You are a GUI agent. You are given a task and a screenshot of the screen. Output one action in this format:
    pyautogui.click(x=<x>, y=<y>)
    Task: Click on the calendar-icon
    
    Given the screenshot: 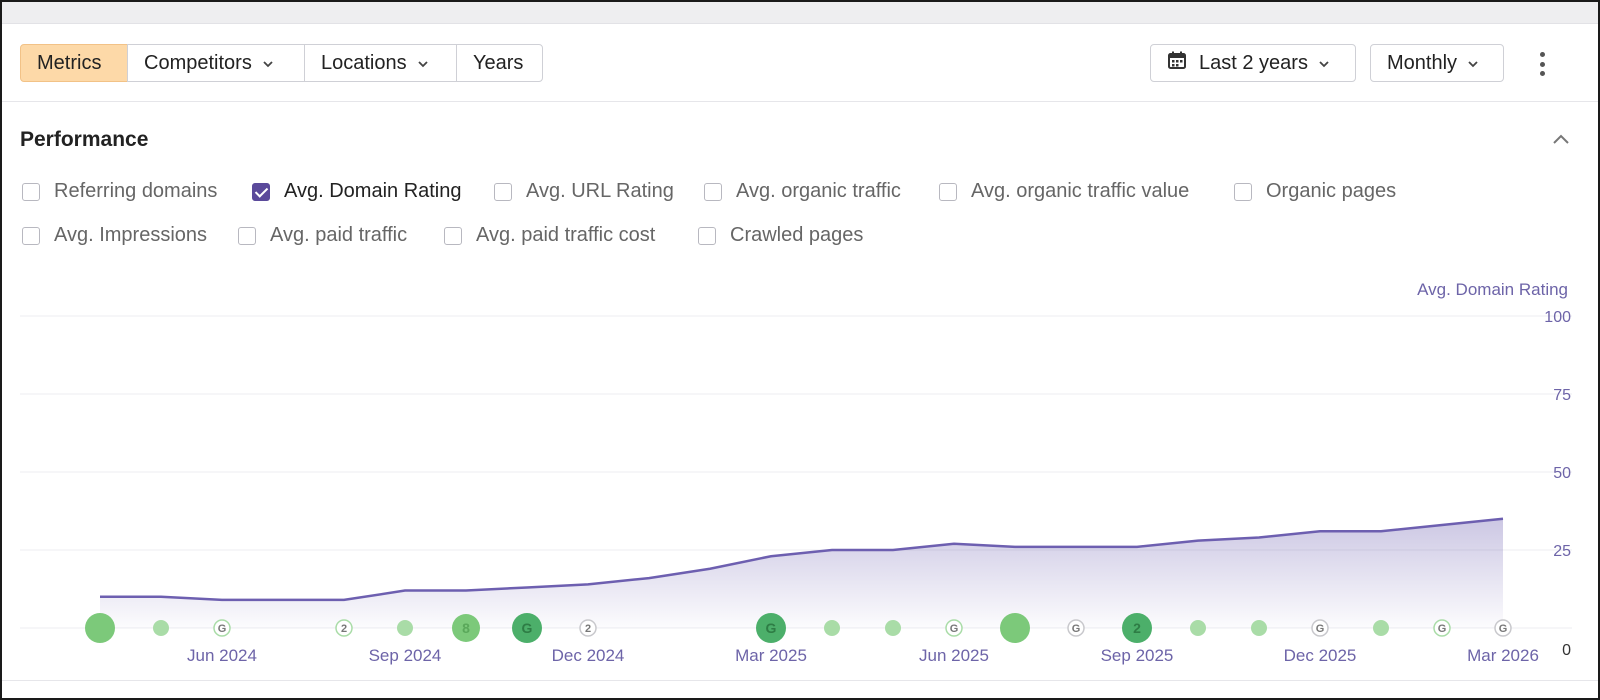 What is the action you would take?
    pyautogui.click(x=1177, y=63)
    